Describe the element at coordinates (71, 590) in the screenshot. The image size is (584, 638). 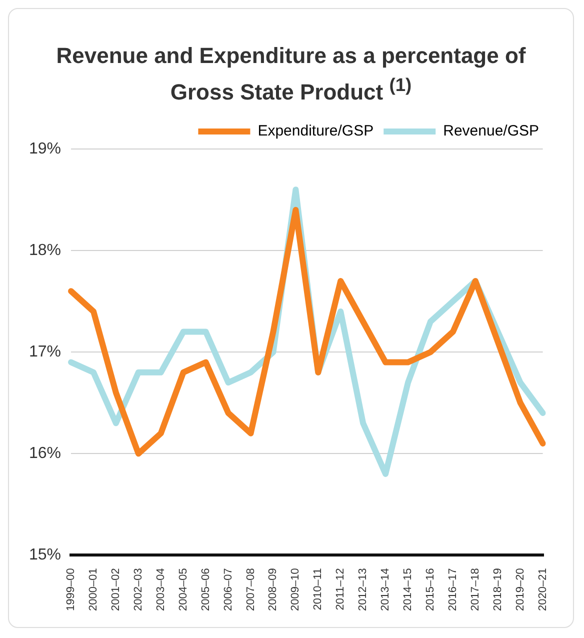
I see `x-tick-label: 1999–00` at that location.